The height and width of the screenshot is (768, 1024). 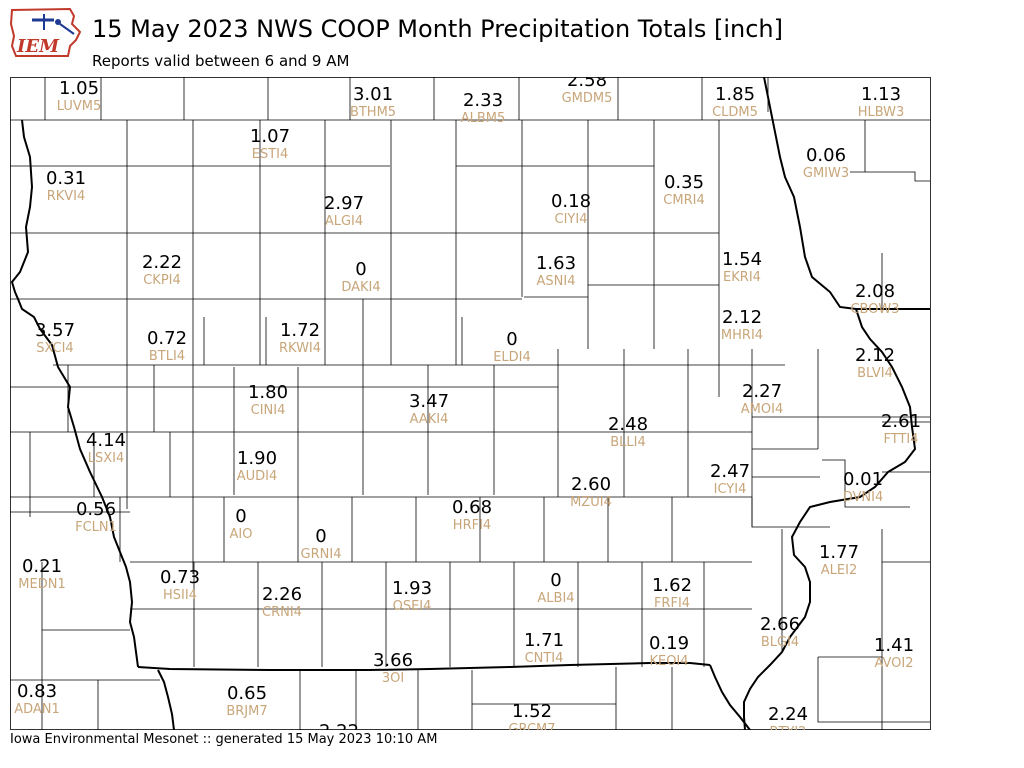 I want to click on station-value: 0.19, so click(x=669, y=643).